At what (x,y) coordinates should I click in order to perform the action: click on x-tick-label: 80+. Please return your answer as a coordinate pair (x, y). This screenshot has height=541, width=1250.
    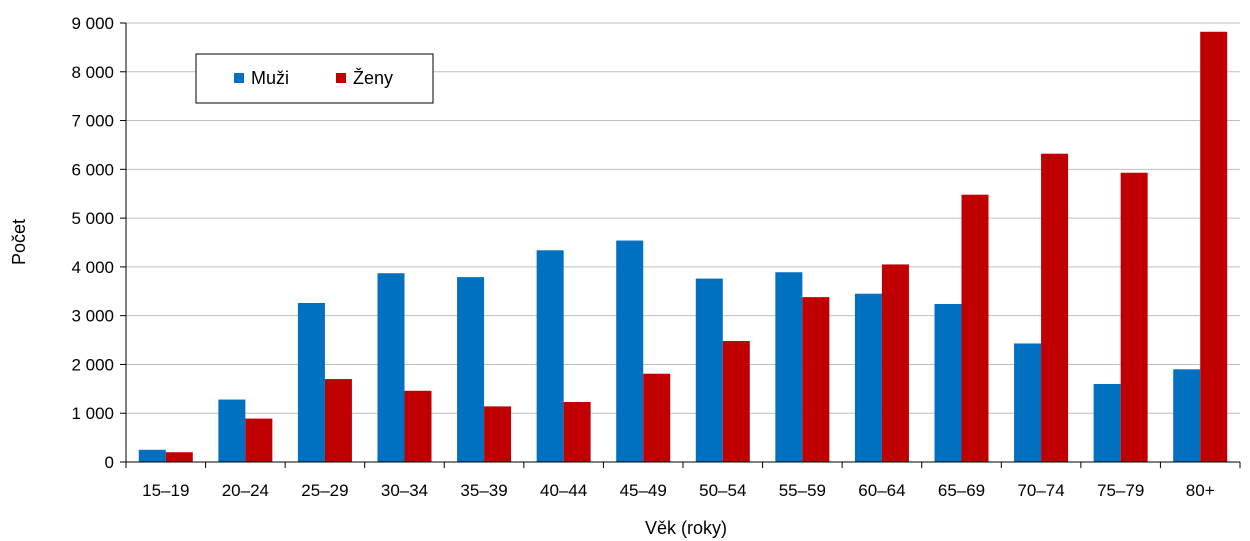
    Looking at the image, I should click on (1200, 490).